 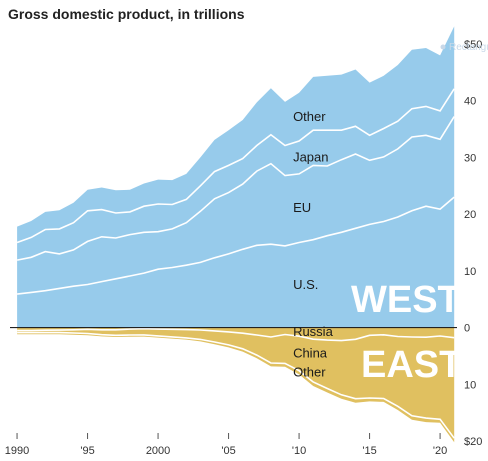 What do you see at coordinates (411, 365) in the screenshot?
I see `east-label: EAST` at bounding box center [411, 365].